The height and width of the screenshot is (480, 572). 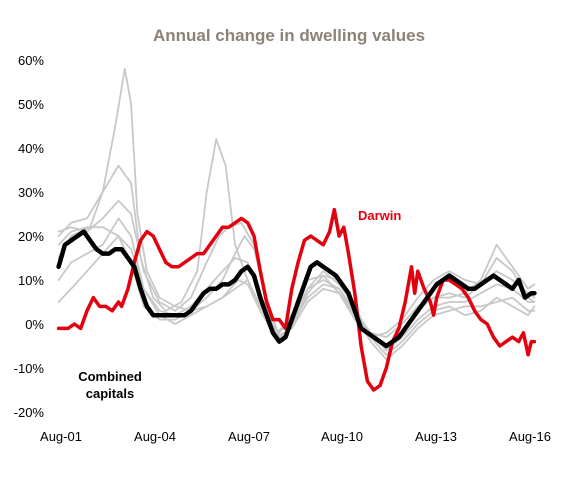 I want to click on y-tick-label: 0%, so click(x=34, y=324).